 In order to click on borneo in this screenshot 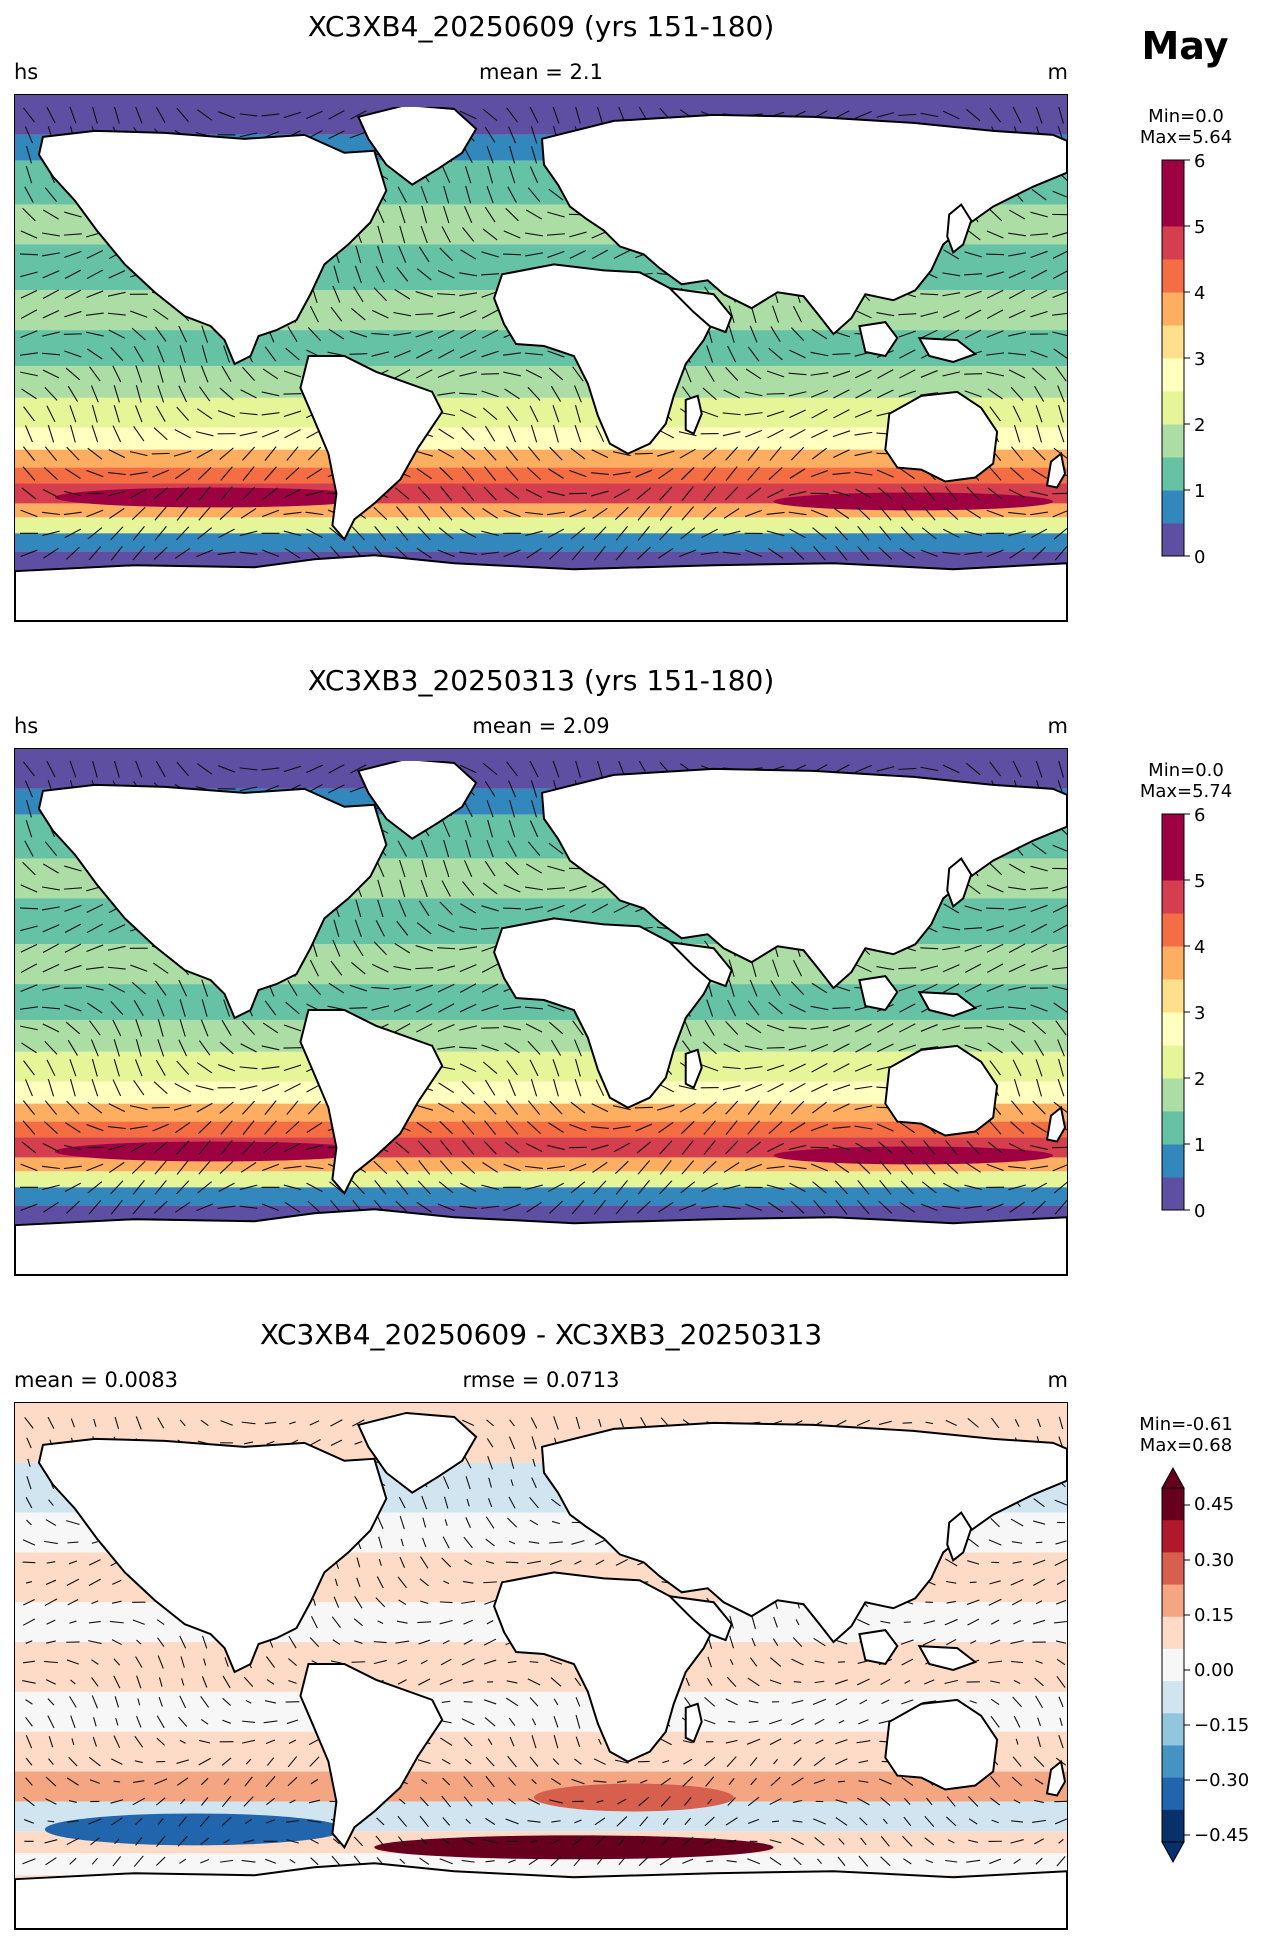, I will do `click(878, 993)`.